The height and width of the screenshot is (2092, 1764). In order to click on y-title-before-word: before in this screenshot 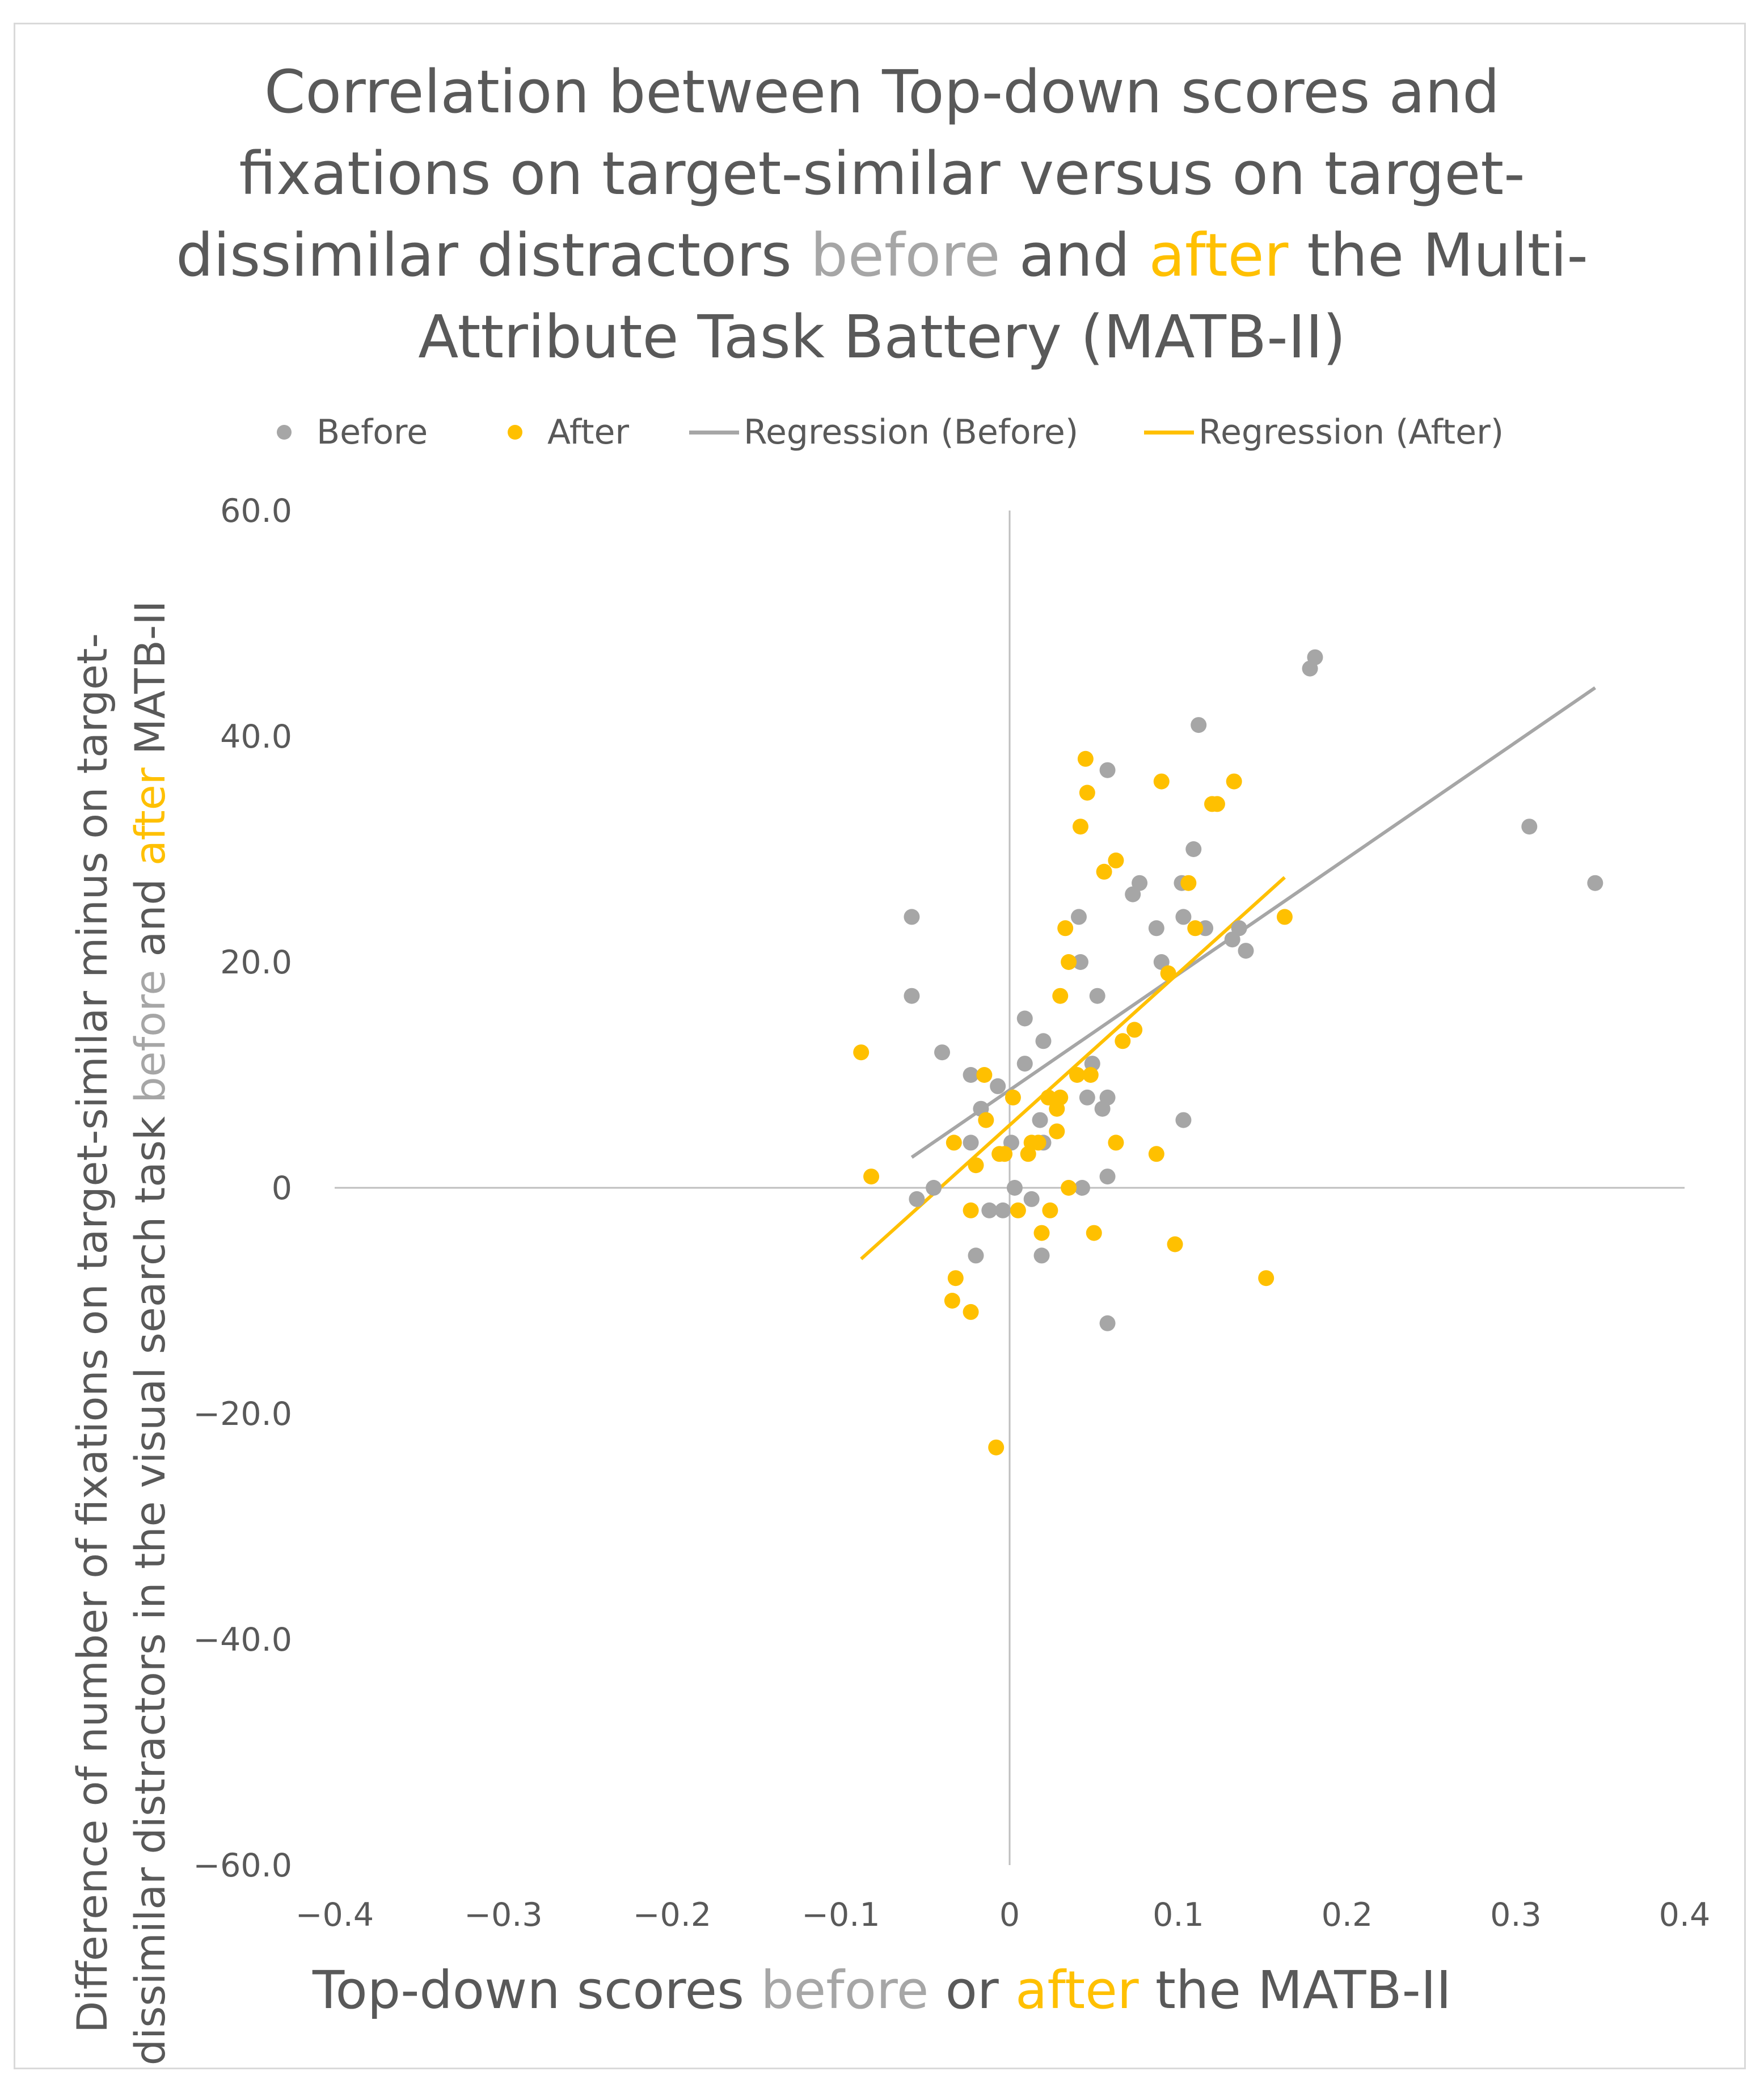, I will do `click(150, 1036)`.